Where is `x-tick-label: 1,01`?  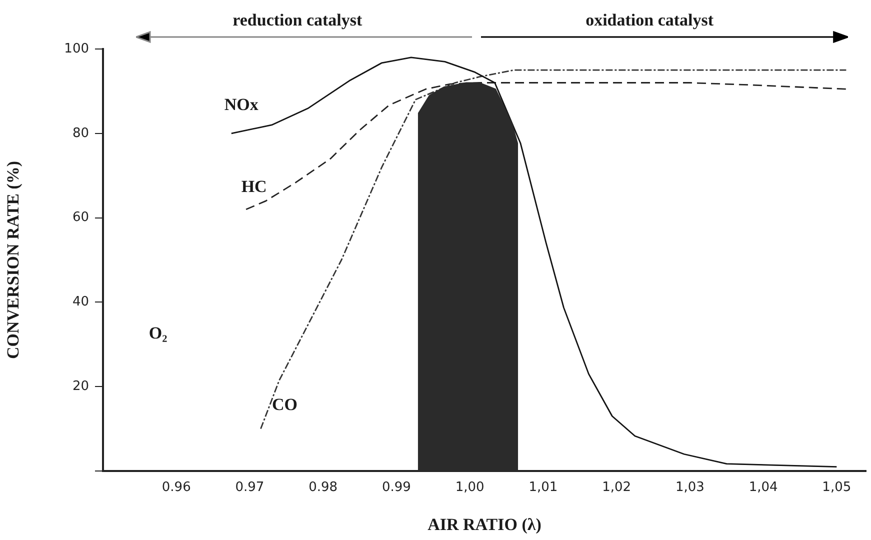
x-tick-label: 1,01 is located at coordinates (543, 488).